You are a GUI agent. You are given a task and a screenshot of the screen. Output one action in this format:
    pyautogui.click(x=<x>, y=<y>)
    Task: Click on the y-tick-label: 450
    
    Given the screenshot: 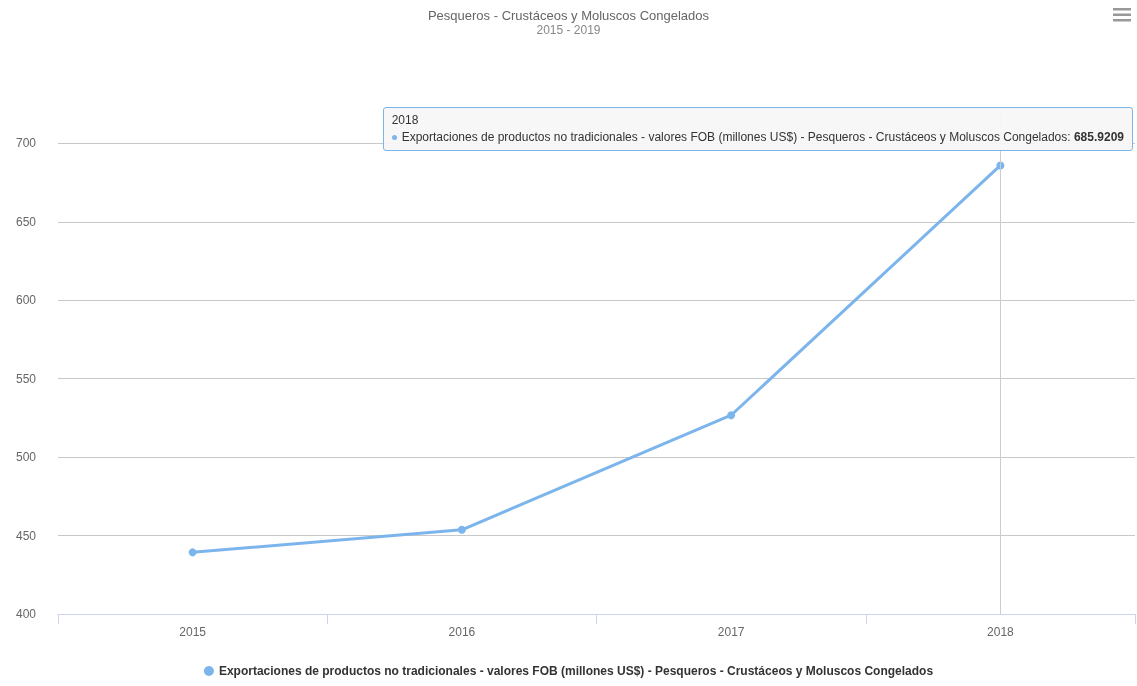 What is the action you would take?
    pyautogui.click(x=26, y=535)
    